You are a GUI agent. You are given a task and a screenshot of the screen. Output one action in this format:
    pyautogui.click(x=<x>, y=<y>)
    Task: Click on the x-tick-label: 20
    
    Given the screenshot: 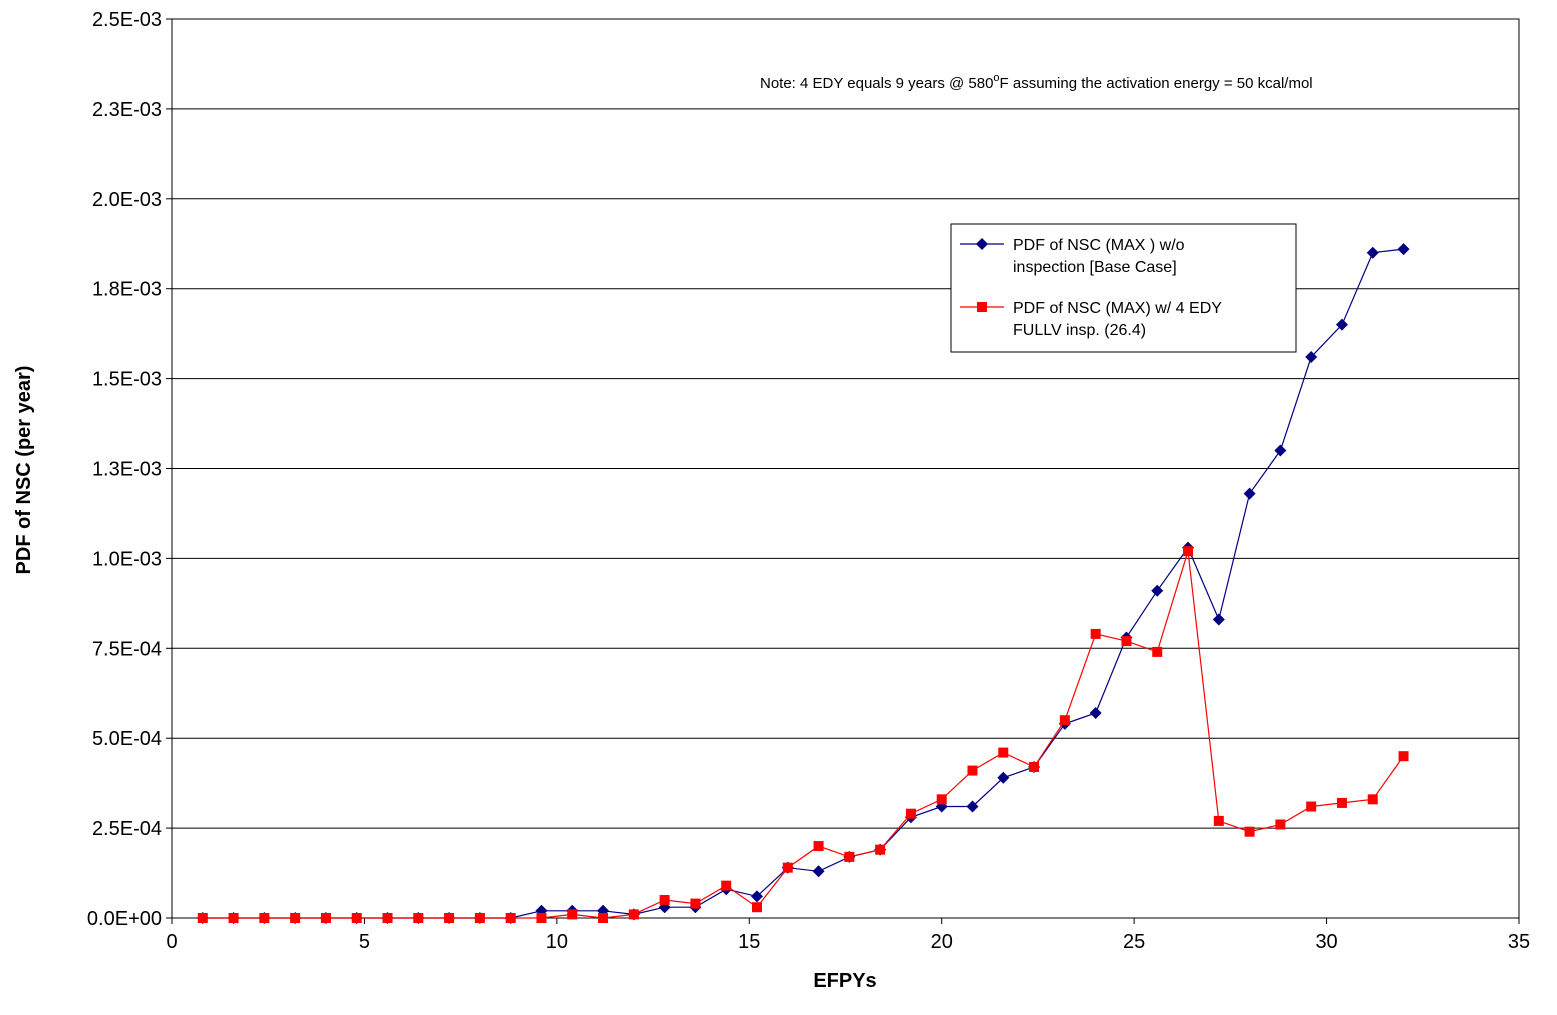 What is the action you would take?
    pyautogui.click(x=942, y=942)
    